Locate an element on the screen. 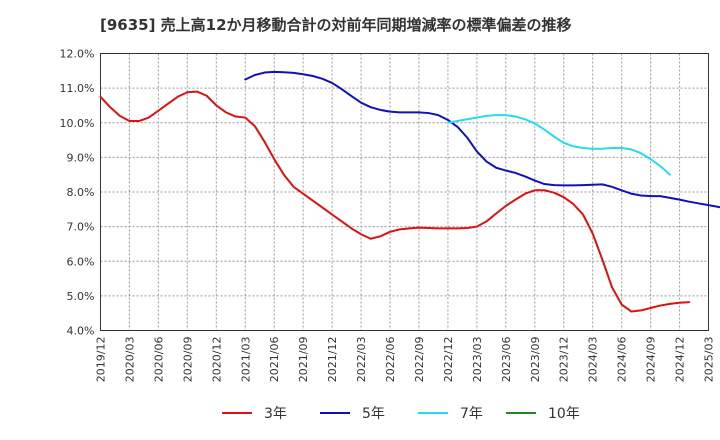 This screenshot has height=440, width=720. x-tick-label: 2023/09 is located at coordinates (535, 360).